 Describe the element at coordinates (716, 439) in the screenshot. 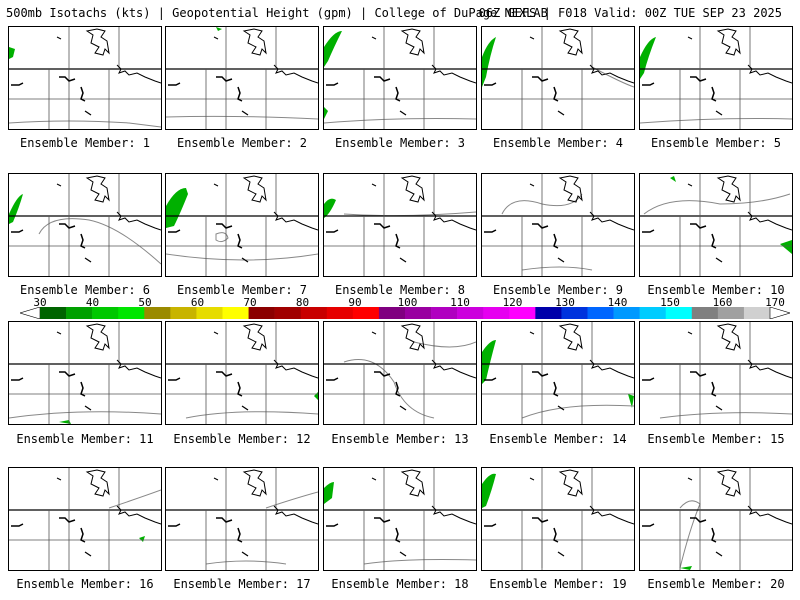

I see `ensemble-member-label: Ensemble Member: 15` at that location.